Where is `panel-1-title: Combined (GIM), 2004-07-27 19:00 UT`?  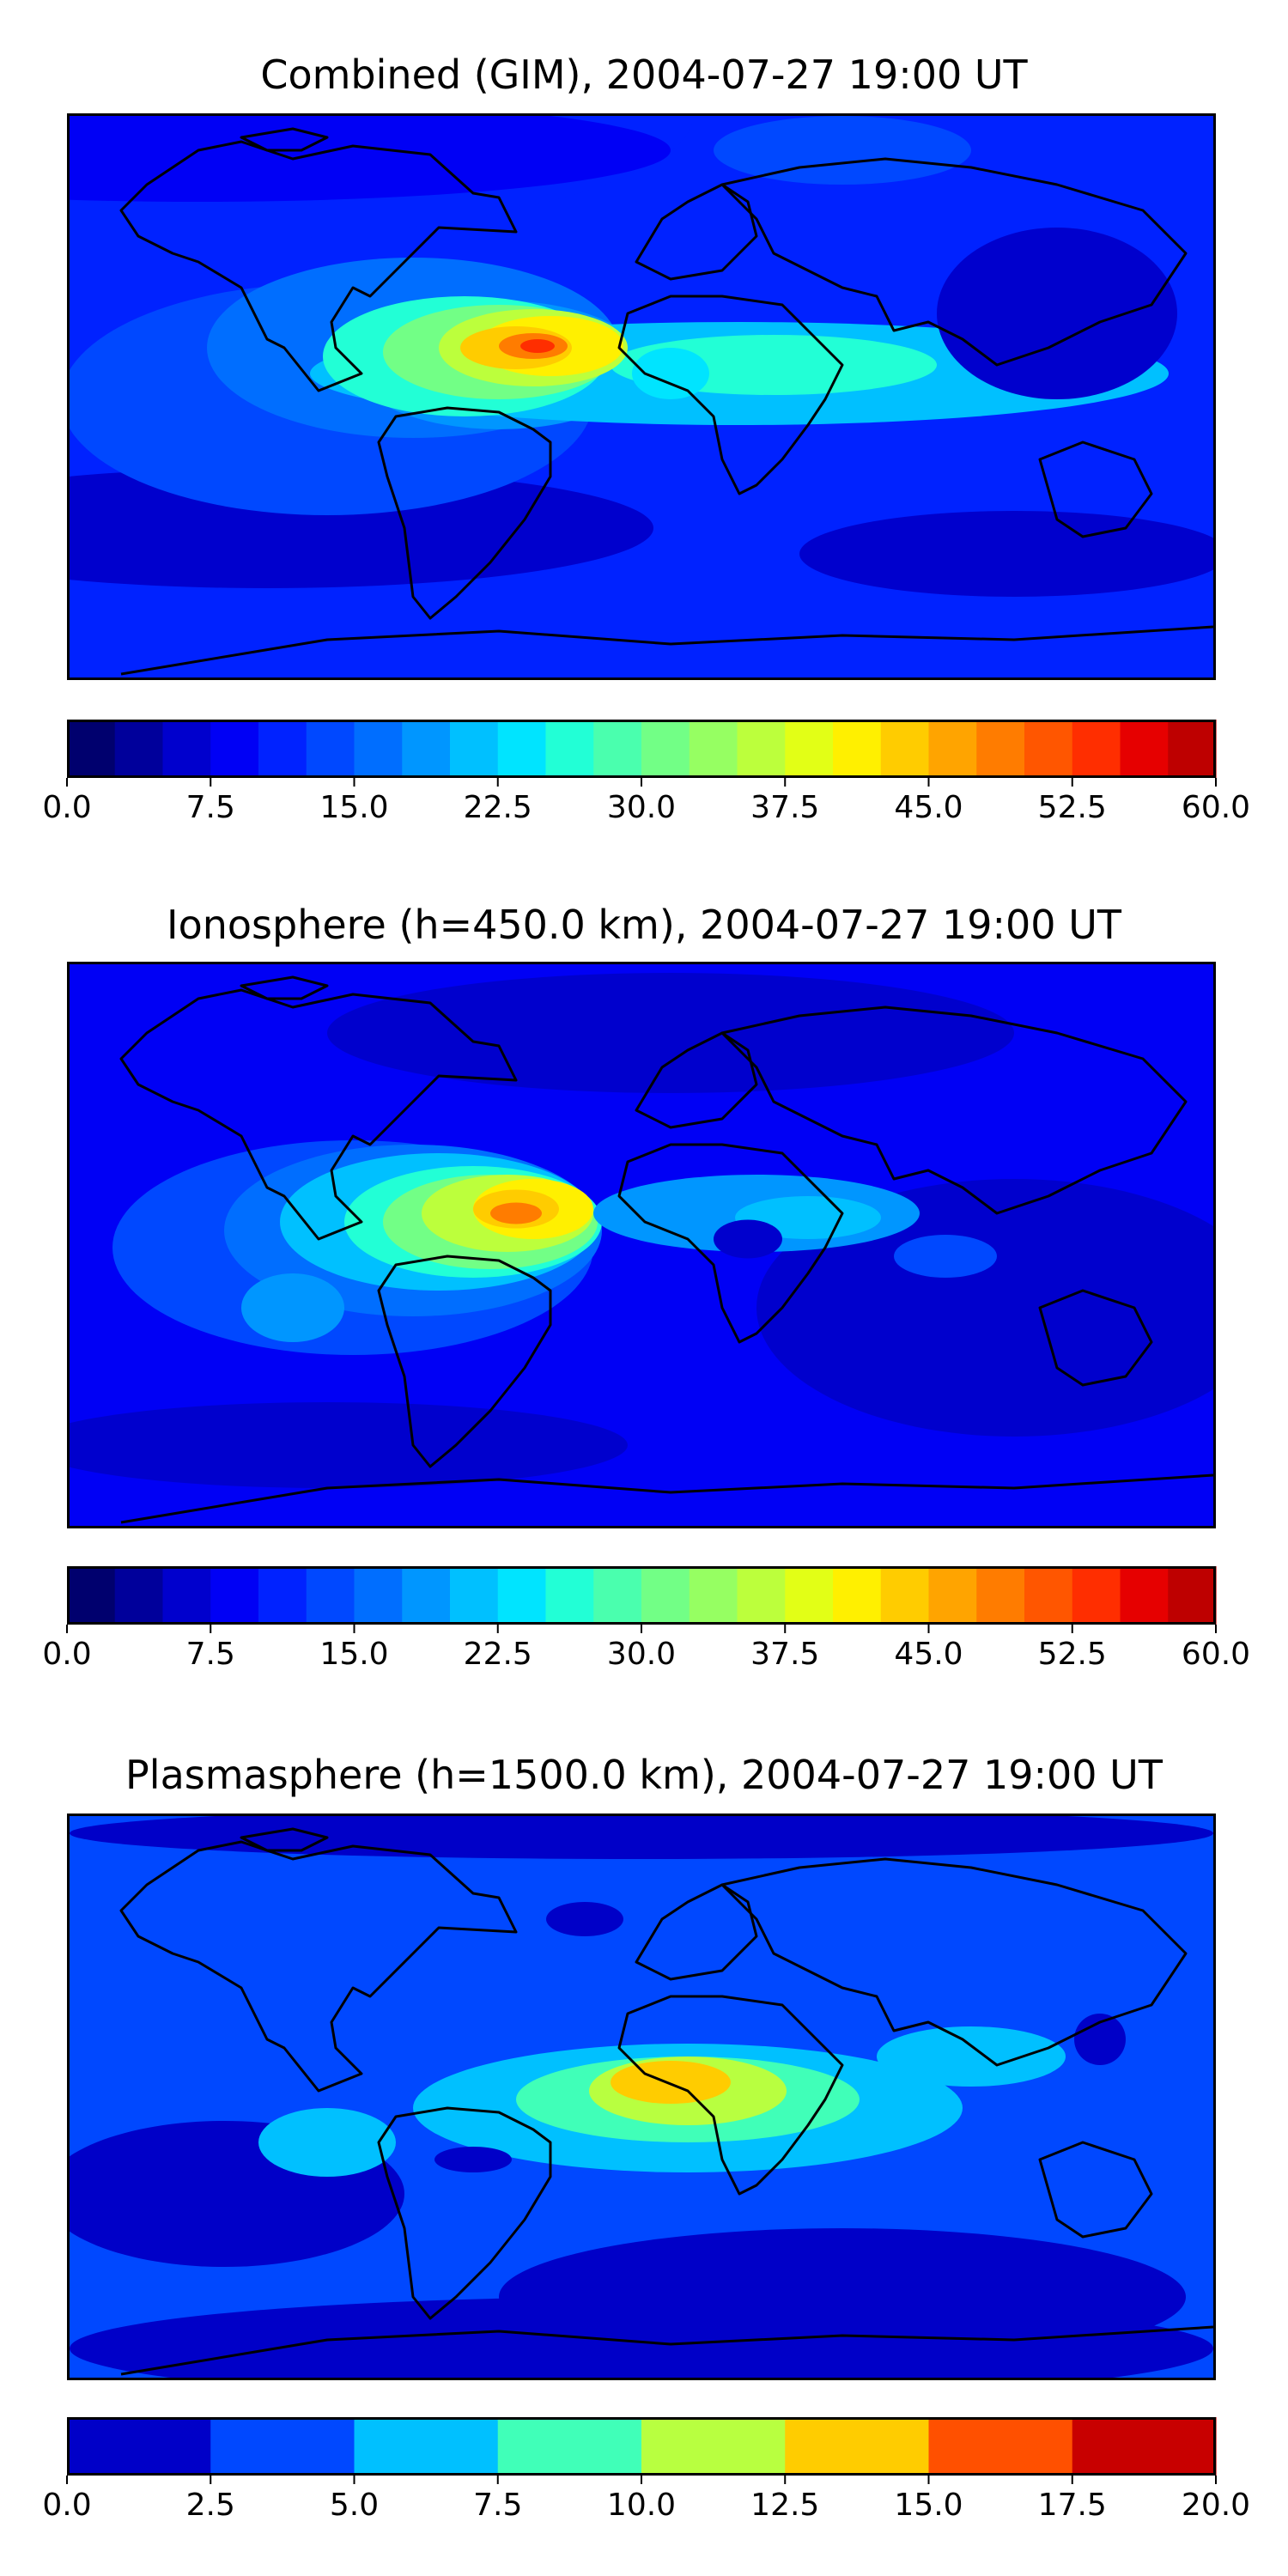 panel-1-title: Combined (GIM), 2004-07-27 19:00 UT is located at coordinates (644, 75).